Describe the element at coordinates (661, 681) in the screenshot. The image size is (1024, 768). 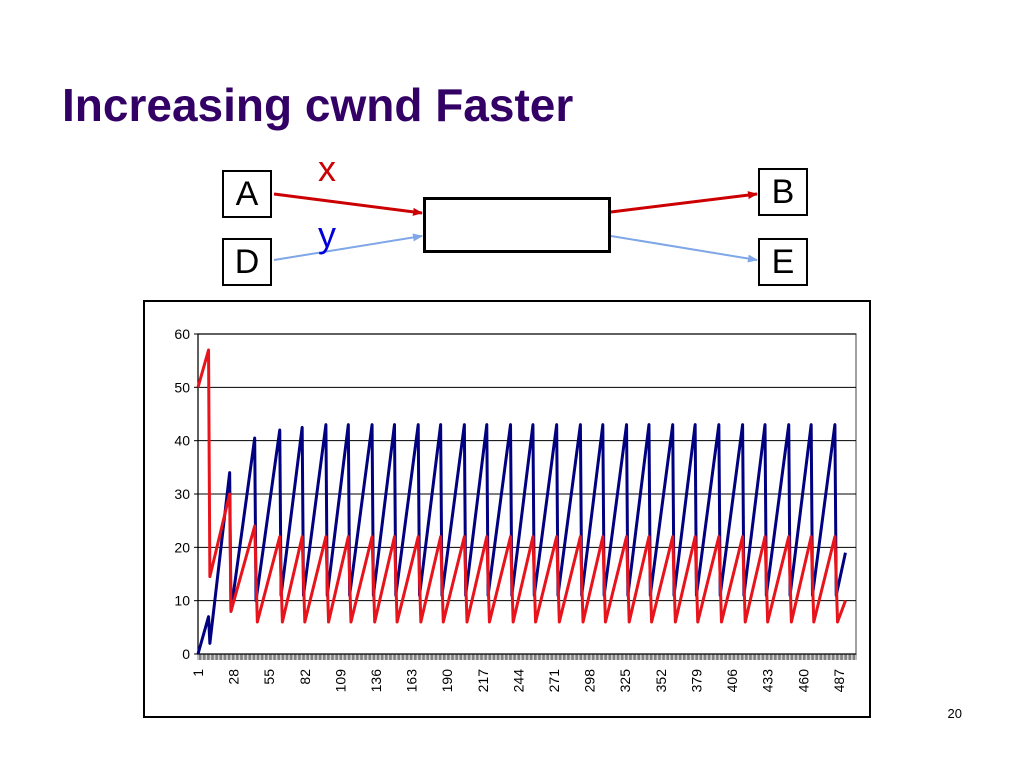
I see `x-tick-label: 352` at that location.